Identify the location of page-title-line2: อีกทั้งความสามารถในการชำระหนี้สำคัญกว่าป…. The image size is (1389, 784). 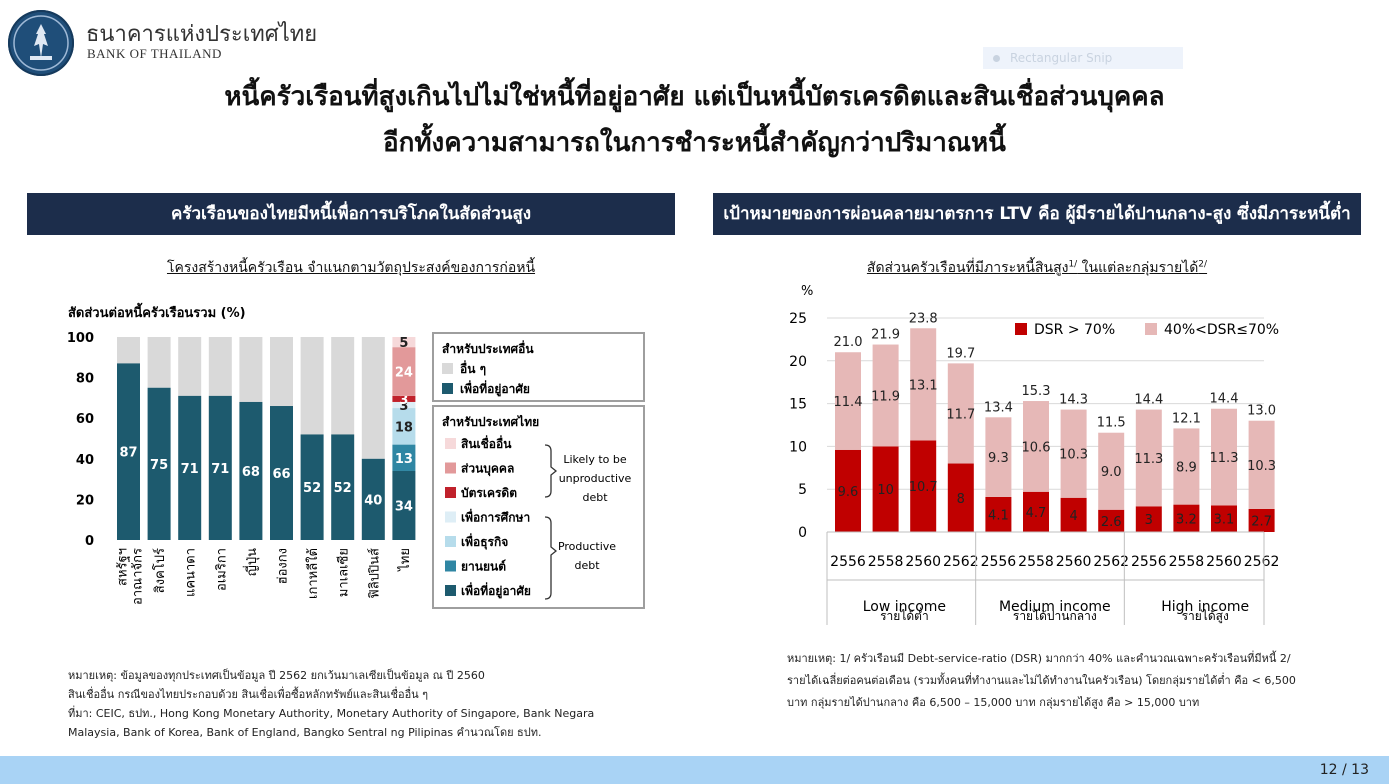
(694, 143).